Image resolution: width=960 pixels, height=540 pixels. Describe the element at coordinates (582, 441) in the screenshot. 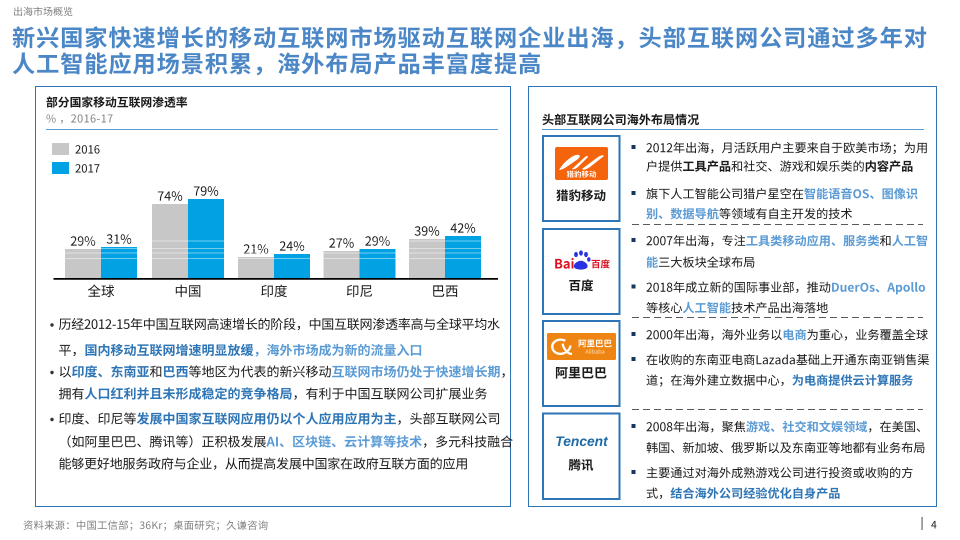

I see `svg-text: Tencent` at that location.